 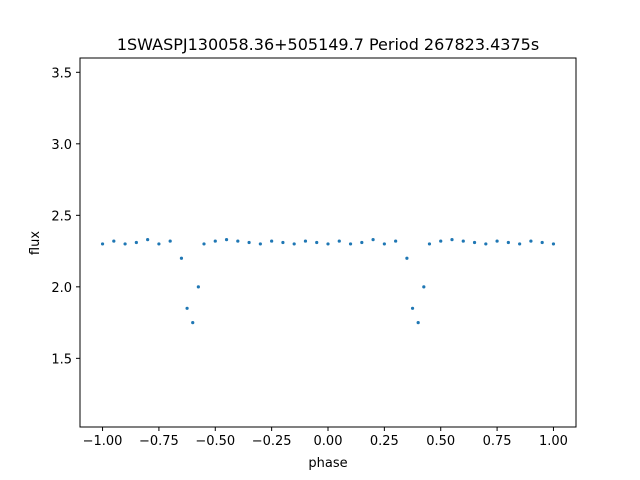 I want to click on y-tick-label: 3.5, so click(x=61, y=73).